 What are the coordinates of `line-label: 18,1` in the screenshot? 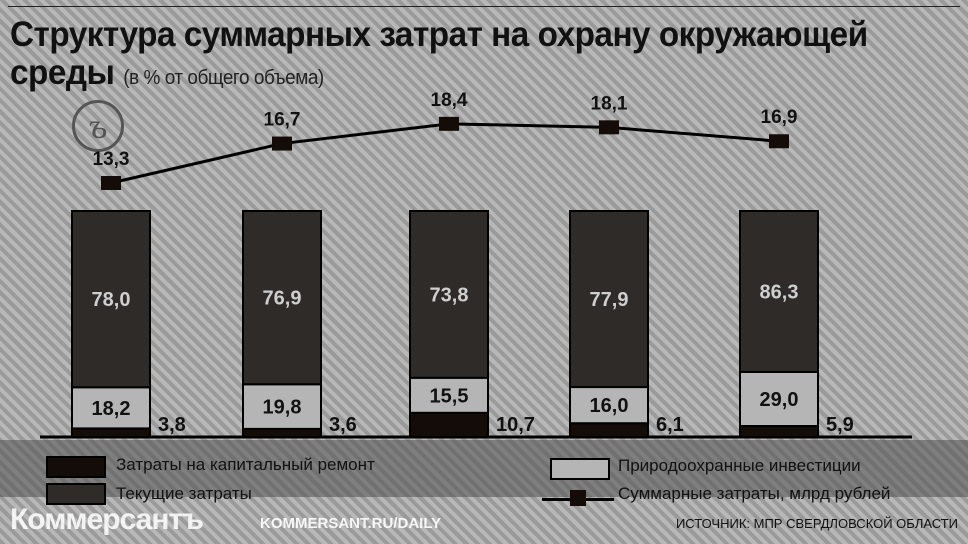 It's located at (609, 103).